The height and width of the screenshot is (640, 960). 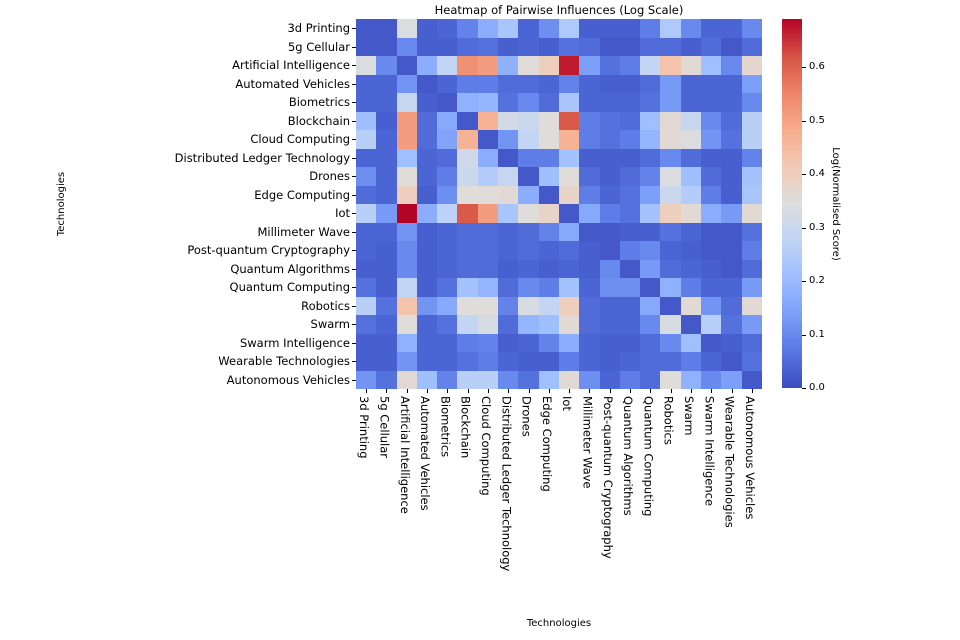 I want to click on colorbar-tick-label: 0.2, so click(x=817, y=281).